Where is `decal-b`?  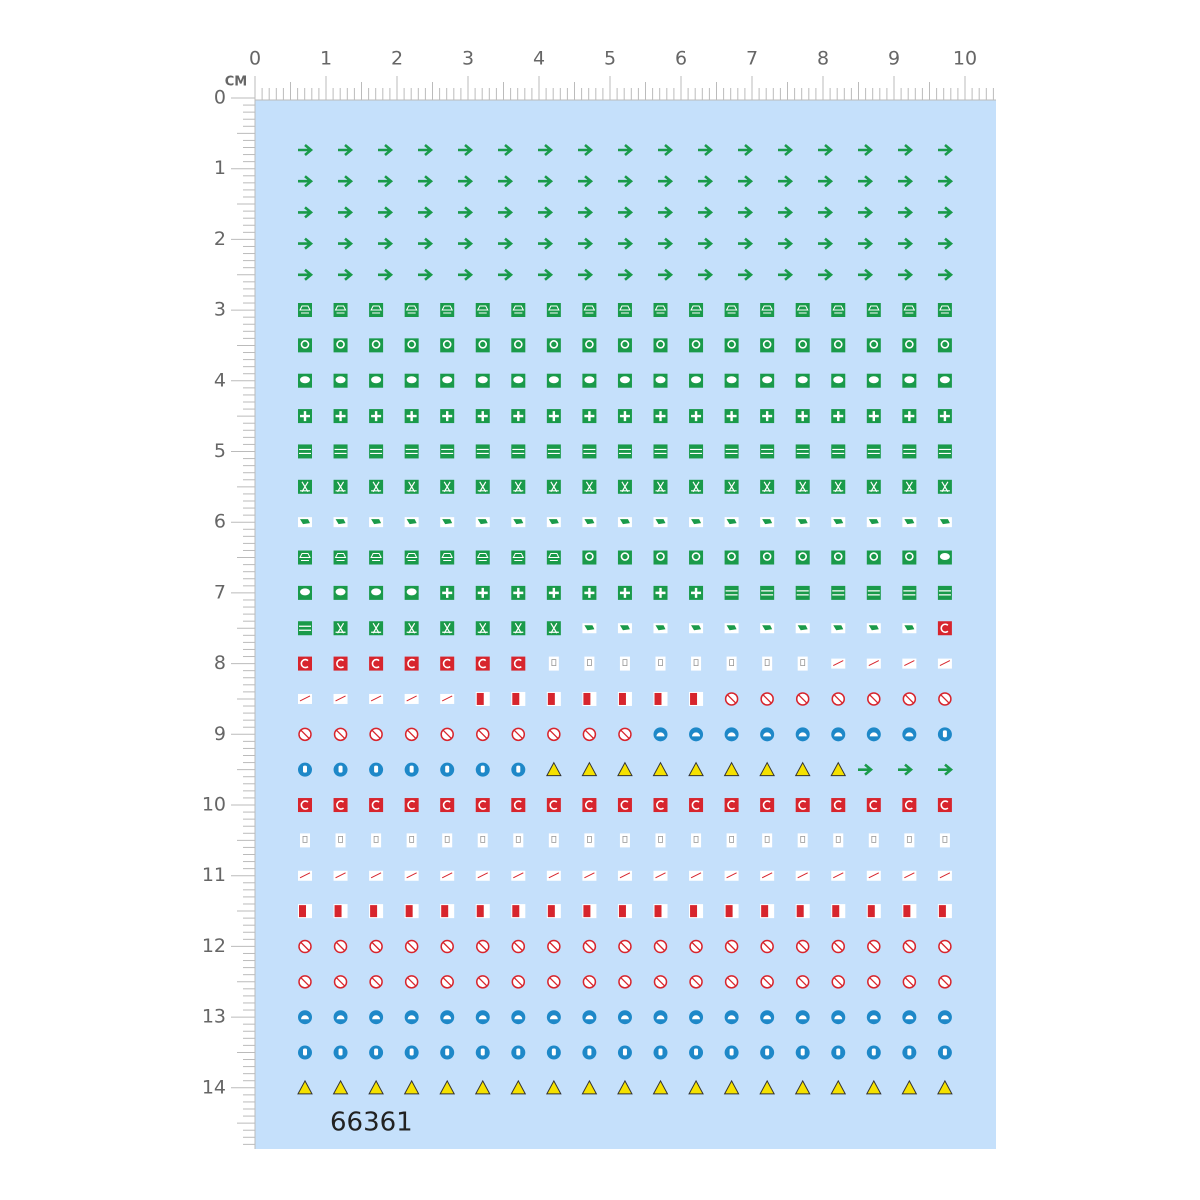
decal-b is located at coordinates (838, 1017).